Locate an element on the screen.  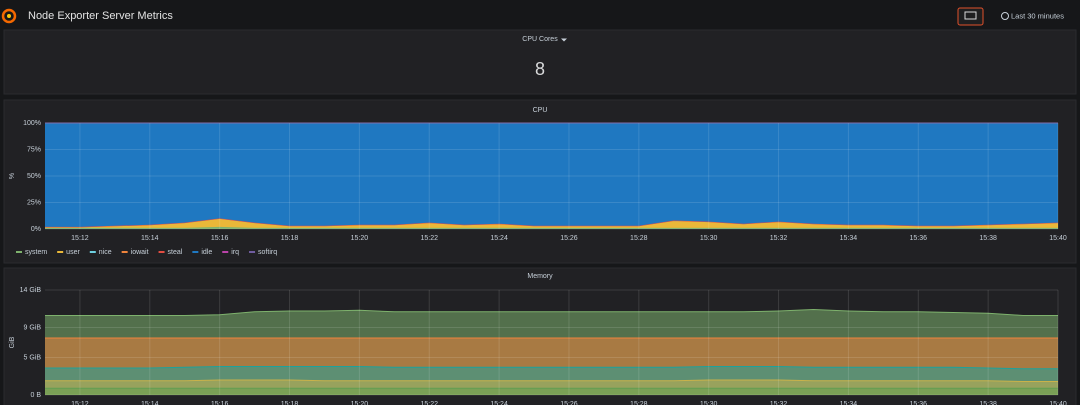
legend-entry: softirq is located at coordinates (267, 252).